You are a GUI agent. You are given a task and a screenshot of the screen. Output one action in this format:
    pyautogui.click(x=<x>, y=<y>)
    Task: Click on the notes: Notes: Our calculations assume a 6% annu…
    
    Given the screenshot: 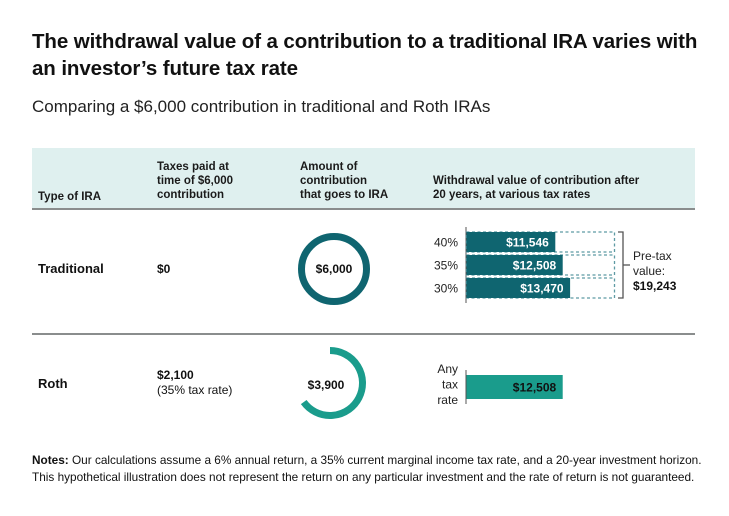 What is the action you would take?
    pyautogui.click(x=372, y=469)
    